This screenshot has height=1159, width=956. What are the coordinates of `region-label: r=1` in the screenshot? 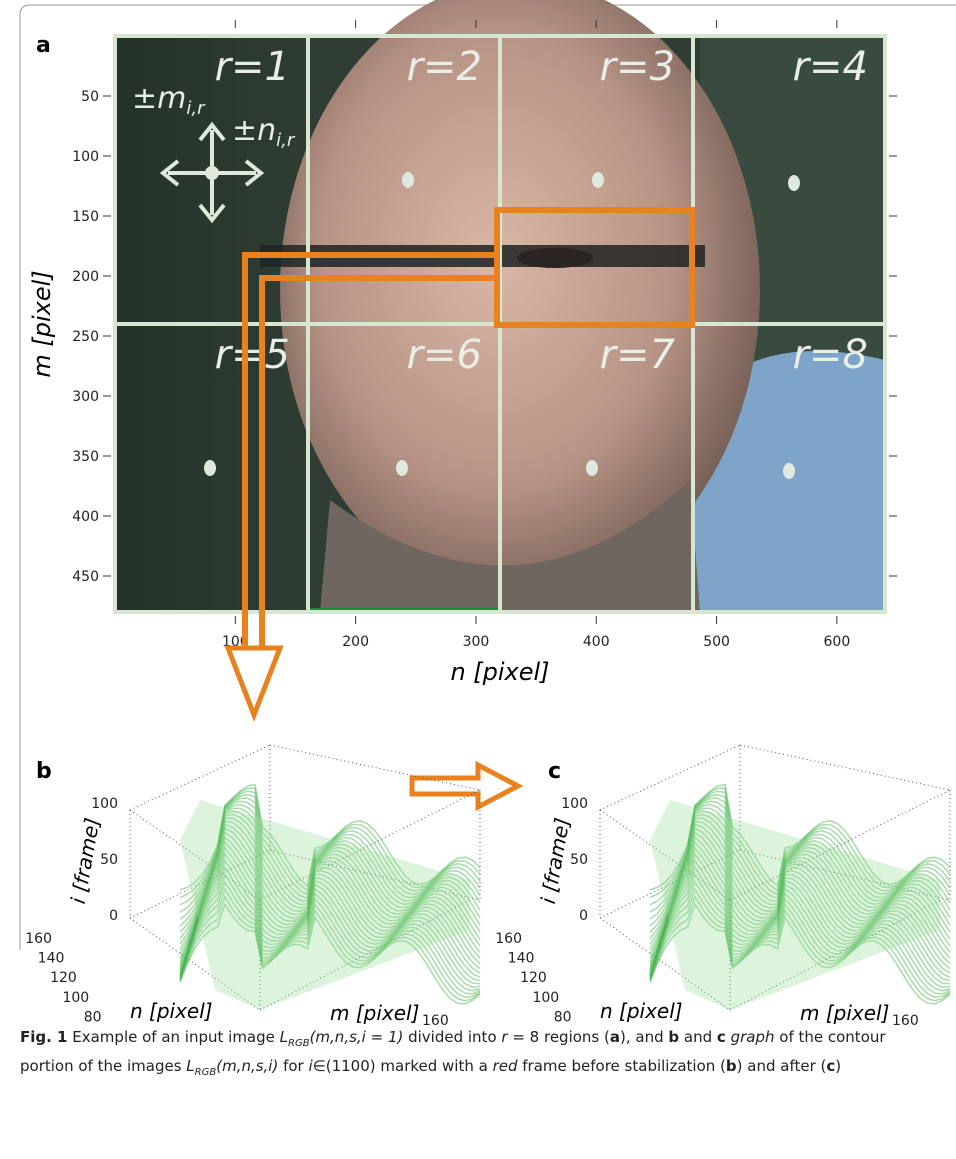 It's located at (252, 67).